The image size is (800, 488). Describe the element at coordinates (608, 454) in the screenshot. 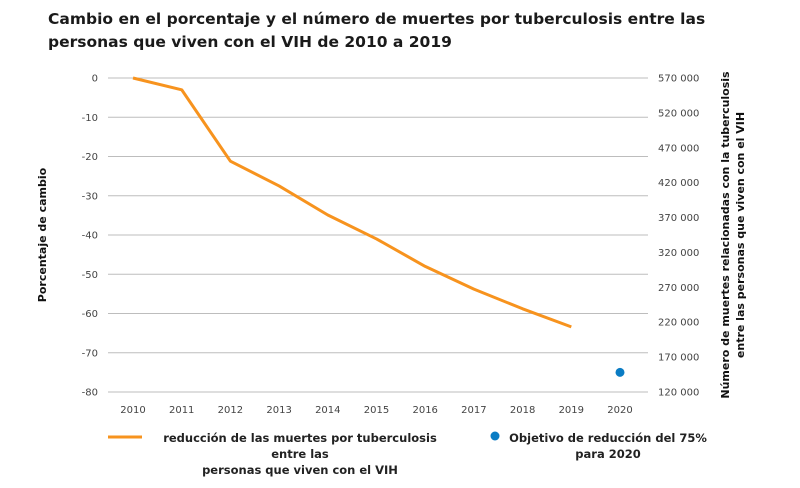

I see `legend-line2: para 2020` at that location.